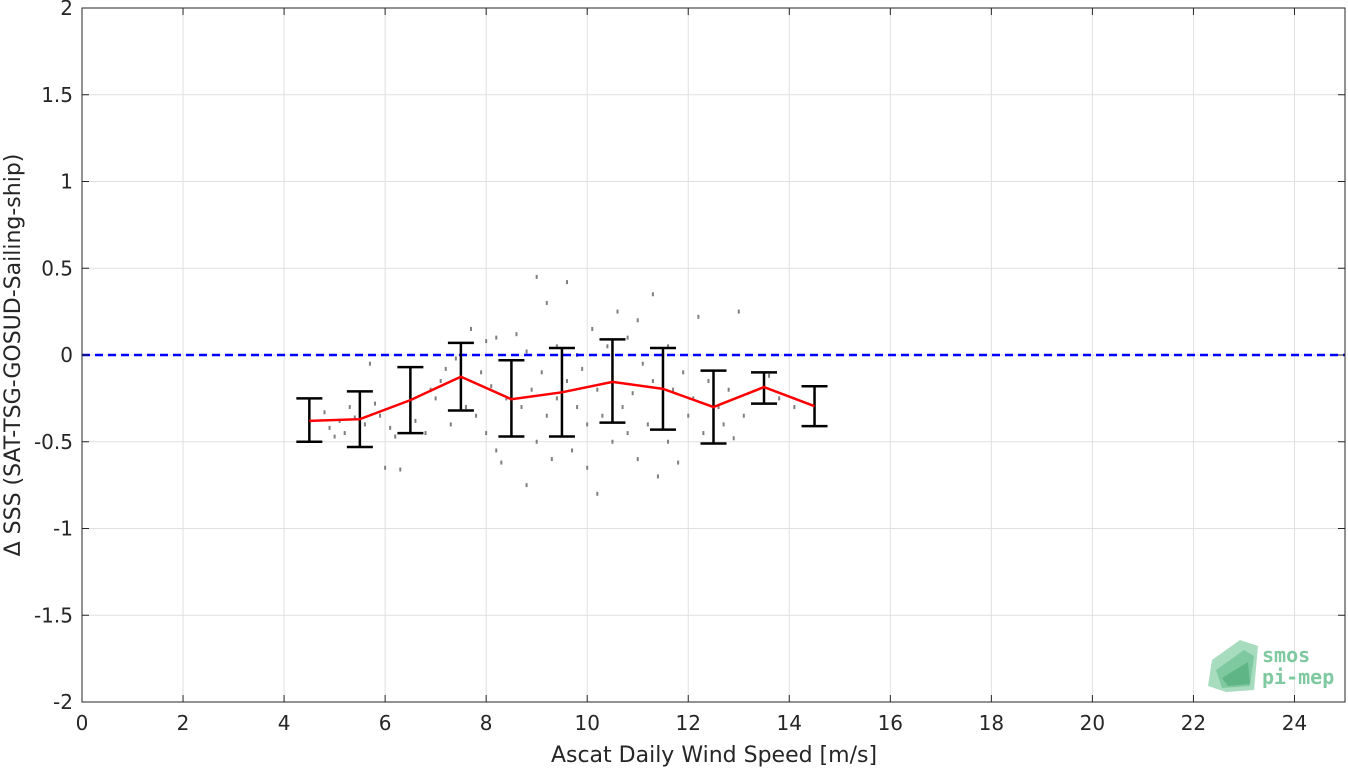 This screenshot has width=1348, height=770. I want to click on x-tick-label: 8, so click(486, 723).